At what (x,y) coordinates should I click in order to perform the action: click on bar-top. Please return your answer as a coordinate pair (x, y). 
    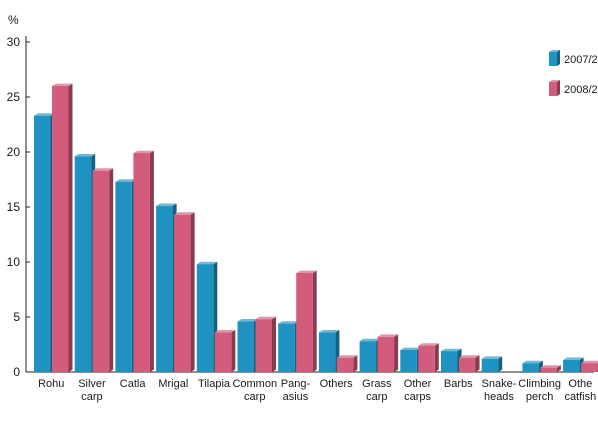
    Looking at the image, I should click on (589, 362).